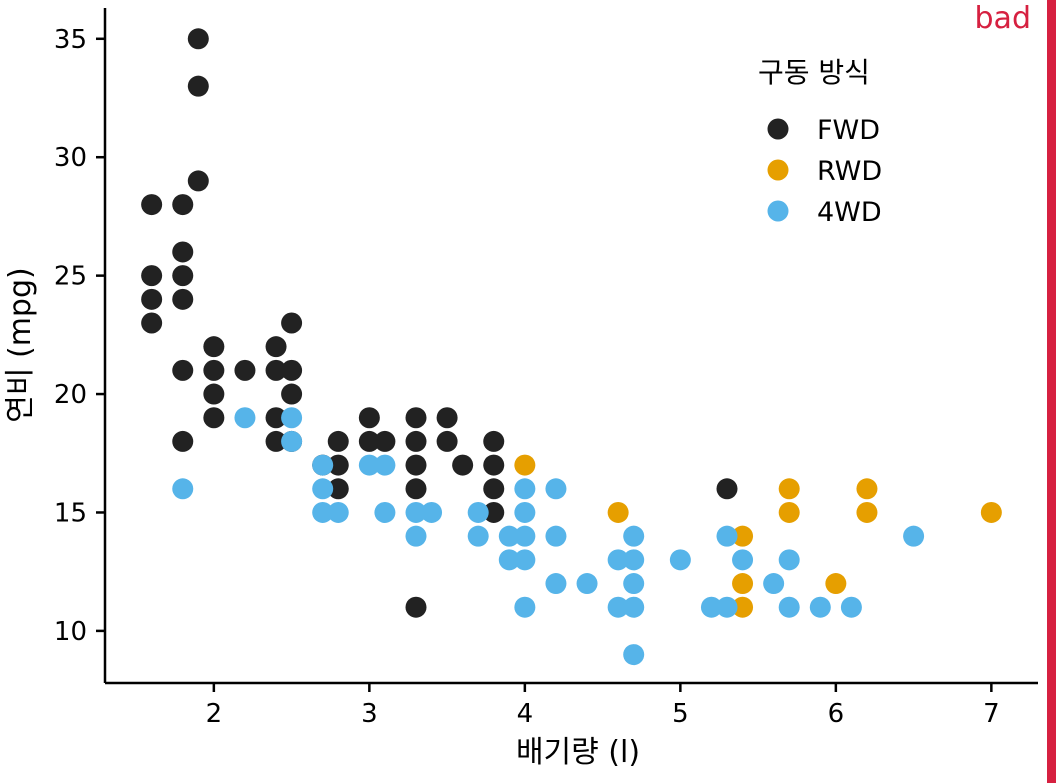 This screenshot has height=783, width=1056. Describe the element at coordinates (849, 212) in the screenshot. I see `legend-label: 4WD` at that location.